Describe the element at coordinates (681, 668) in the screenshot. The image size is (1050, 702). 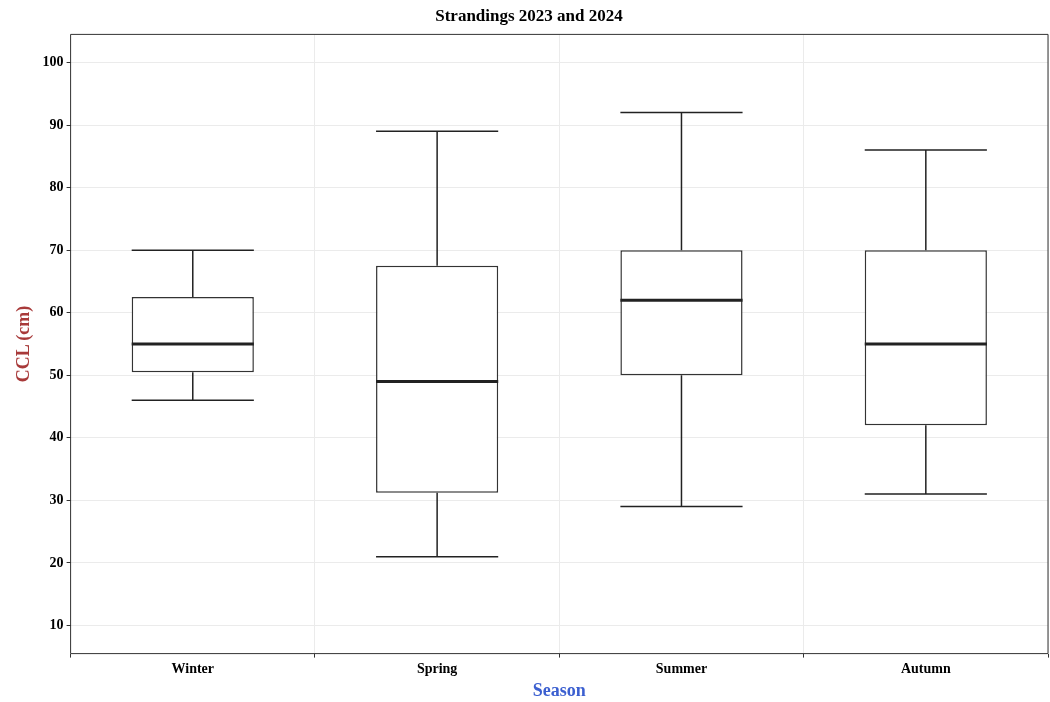
I see `x-tick-label: Summer` at that location.